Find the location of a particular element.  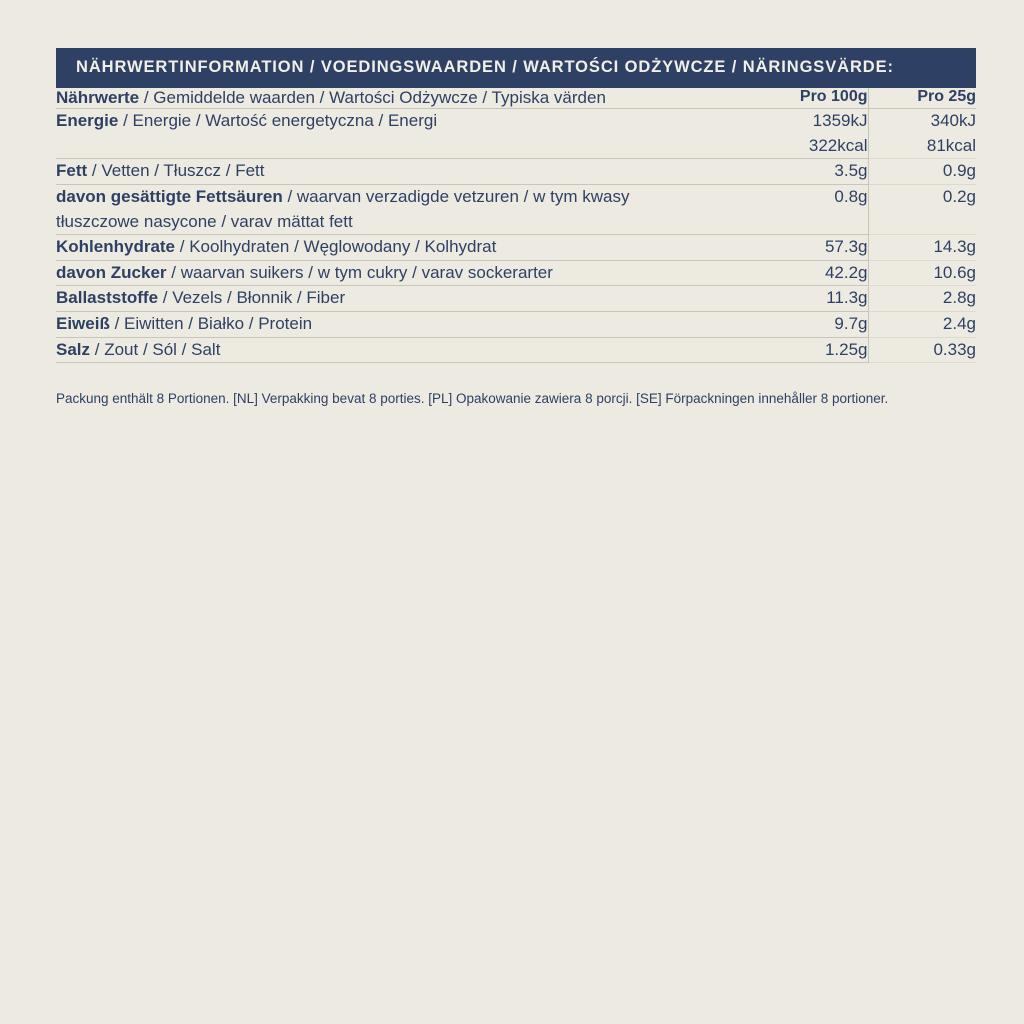

row-value-per-100g: 57.3g is located at coordinates (792, 247).